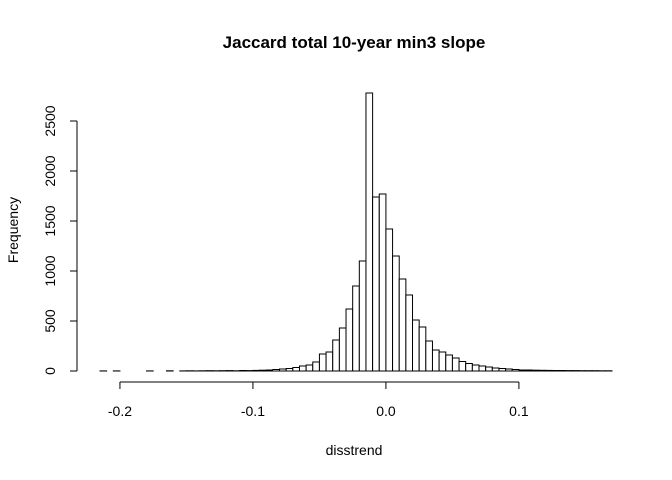 The height and width of the screenshot is (480, 672). What do you see at coordinates (120, 411) in the screenshot?
I see `x-tick-label: -0.2` at bounding box center [120, 411].